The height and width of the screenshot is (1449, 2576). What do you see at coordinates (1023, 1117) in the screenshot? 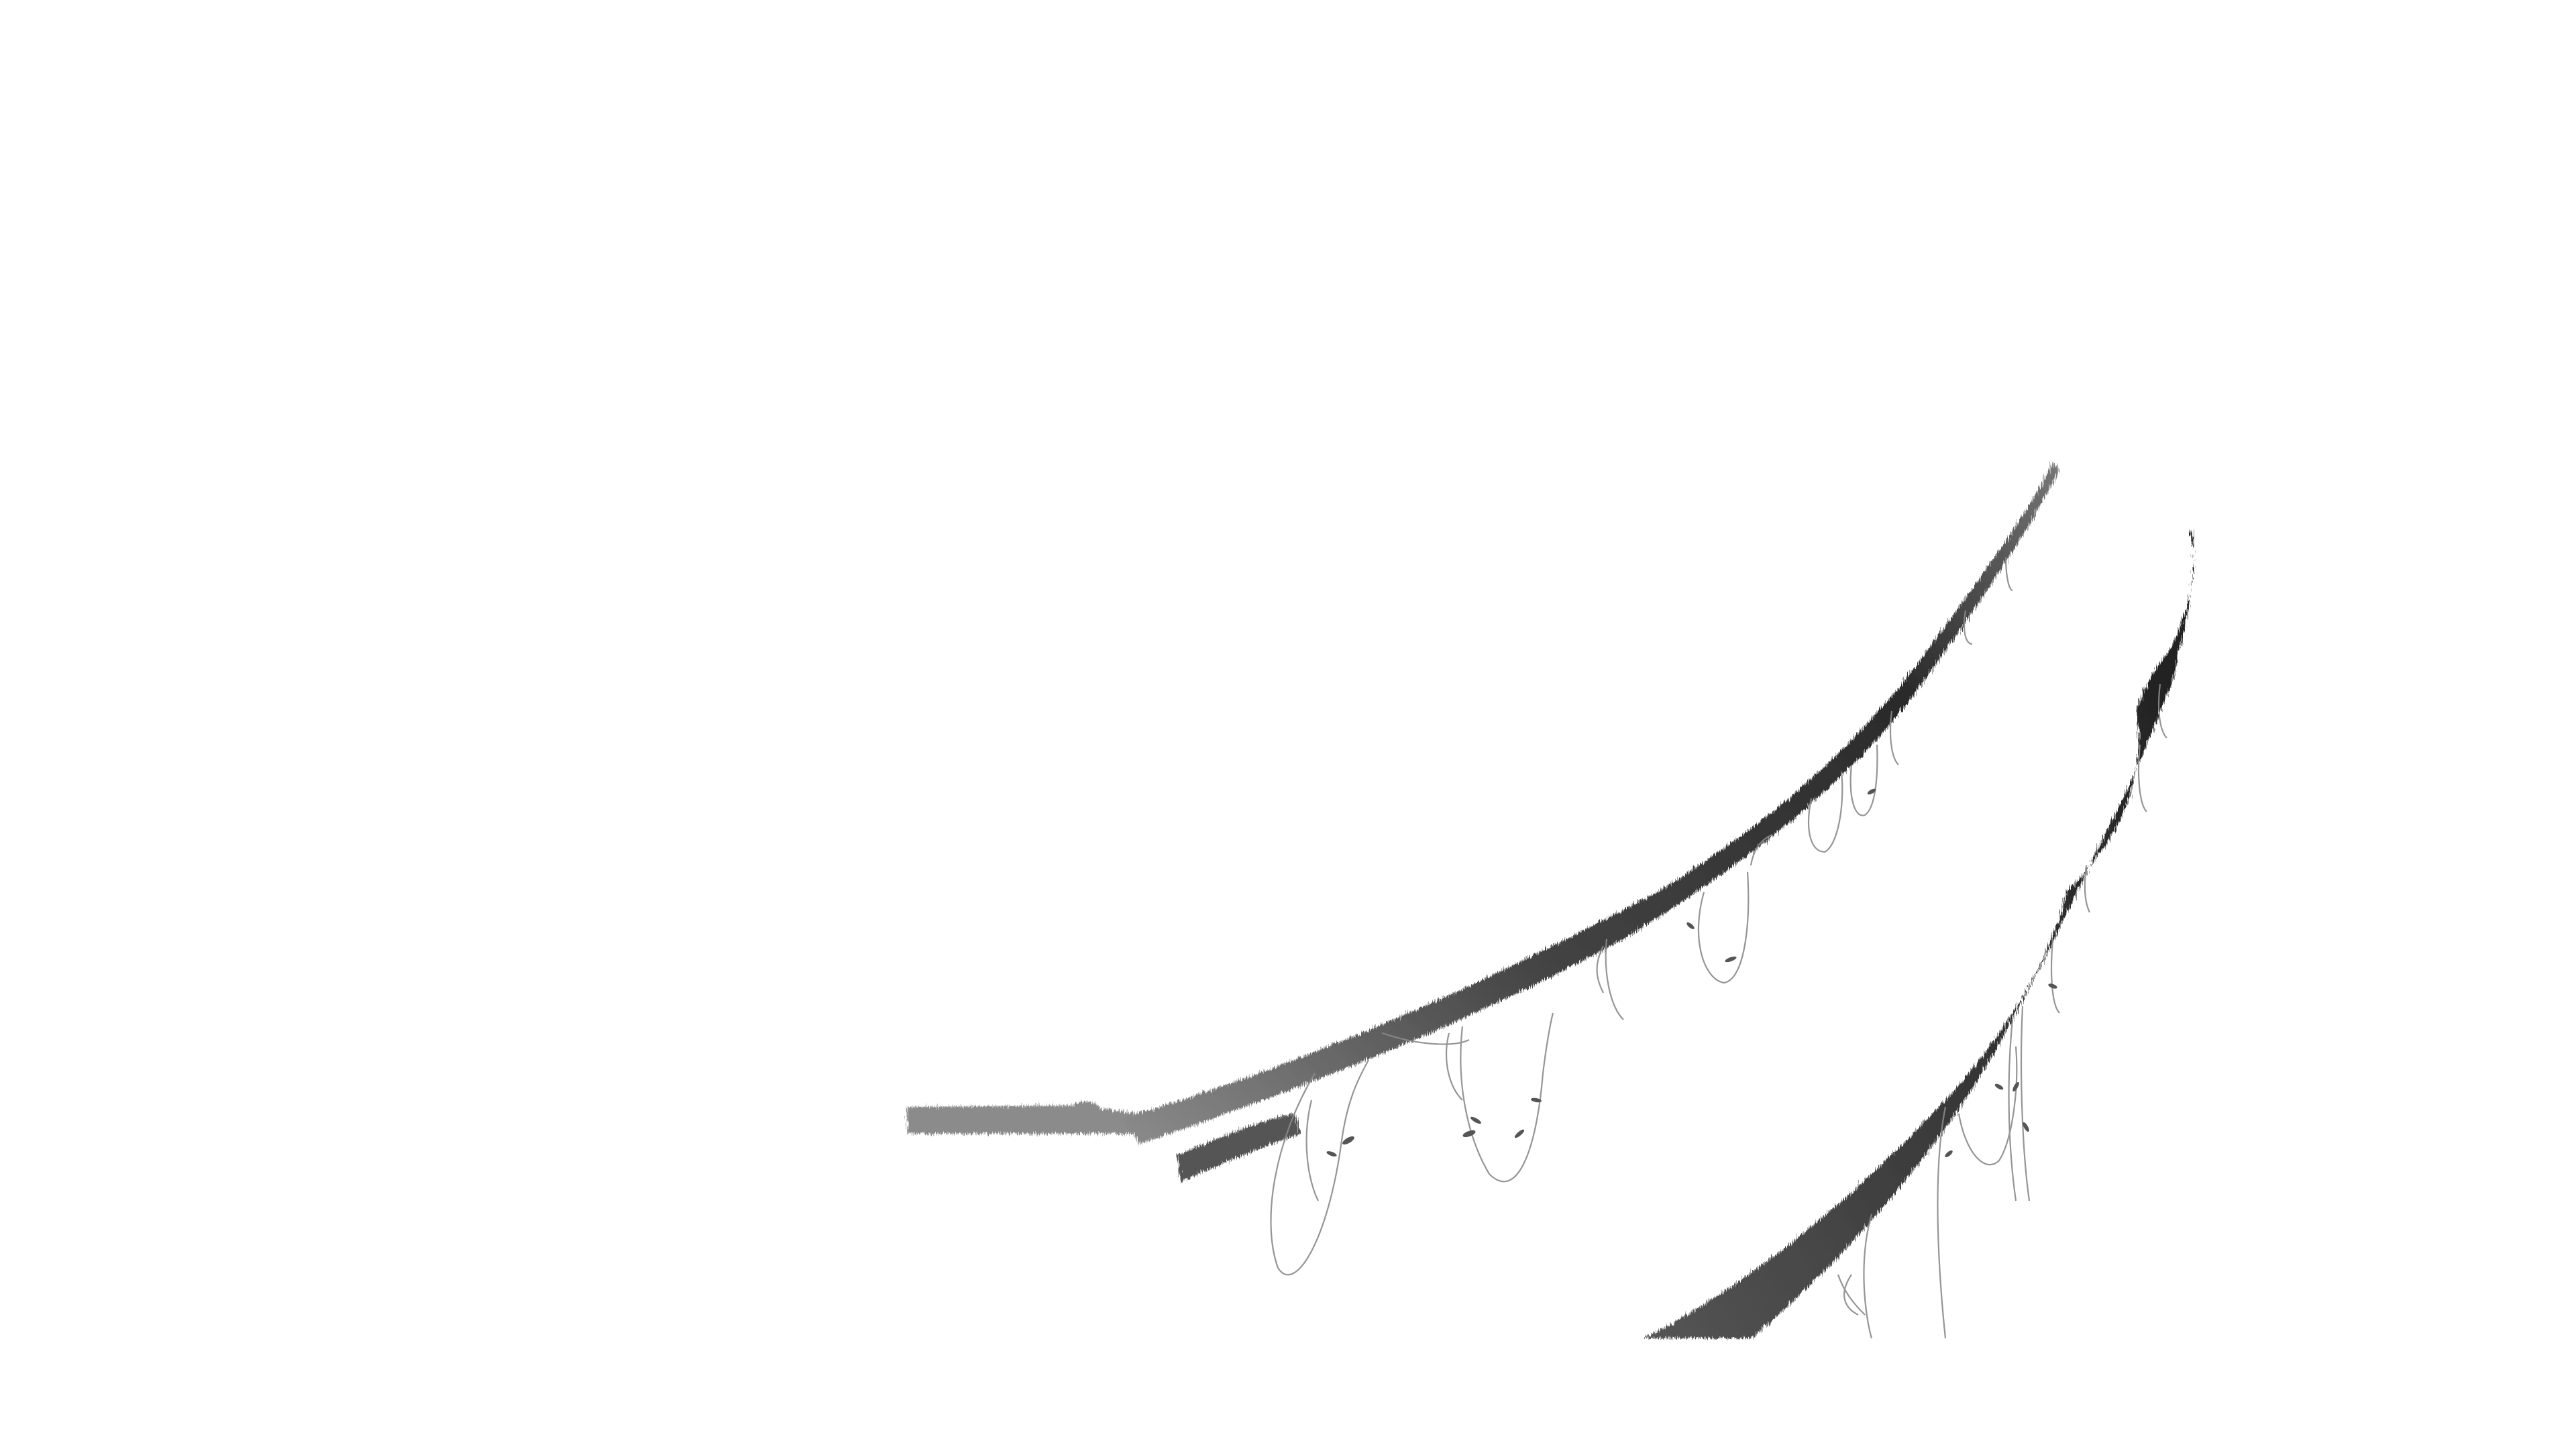
I see `upper-branch-tip` at bounding box center [1023, 1117].